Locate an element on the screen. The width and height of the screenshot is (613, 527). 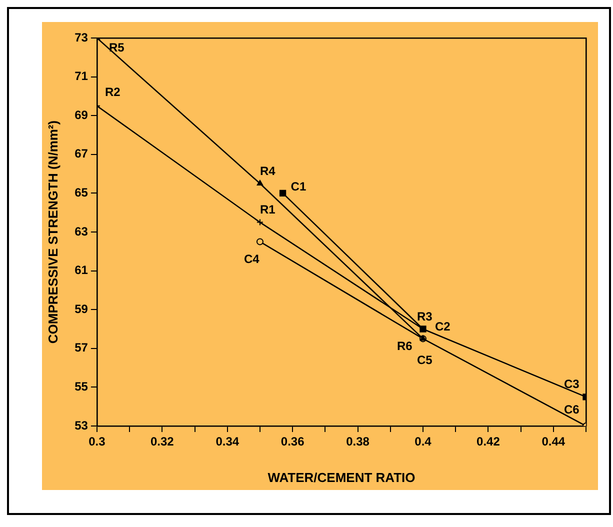
y-tick-label: 69 is located at coordinates (81, 115).